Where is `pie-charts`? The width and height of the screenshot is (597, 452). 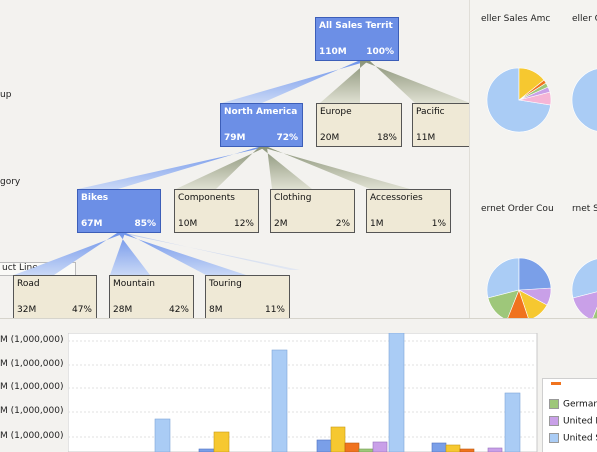
pie-charts is located at coordinates (541, 195).